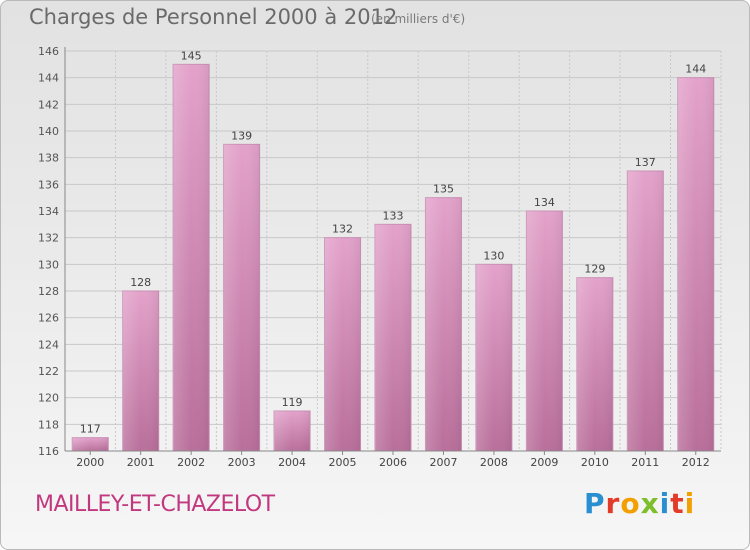 Image resolution: width=750 pixels, height=550 pixels. Describe the element at coordinates (48, 158) in the screenshot. I see `y-tick-label: 138` at that location.